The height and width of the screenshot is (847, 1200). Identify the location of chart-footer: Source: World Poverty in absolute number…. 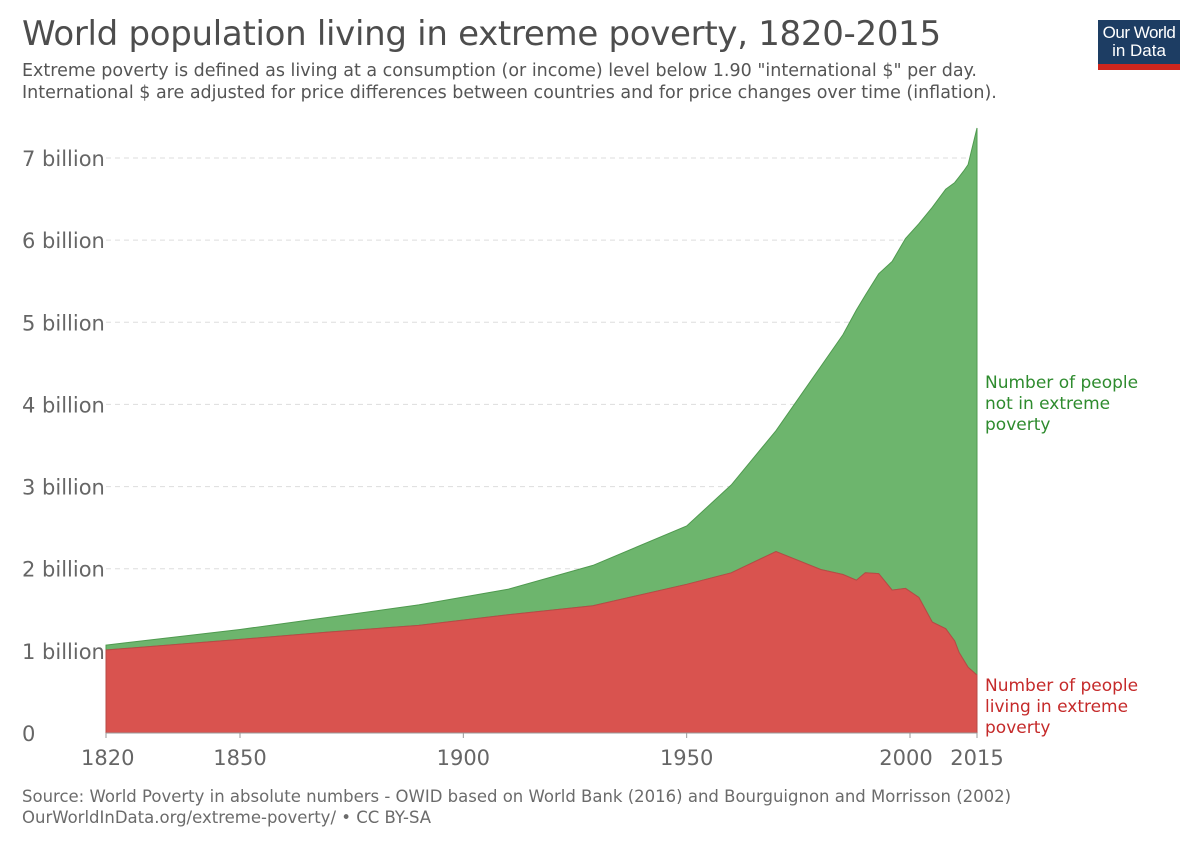
(516, 807).